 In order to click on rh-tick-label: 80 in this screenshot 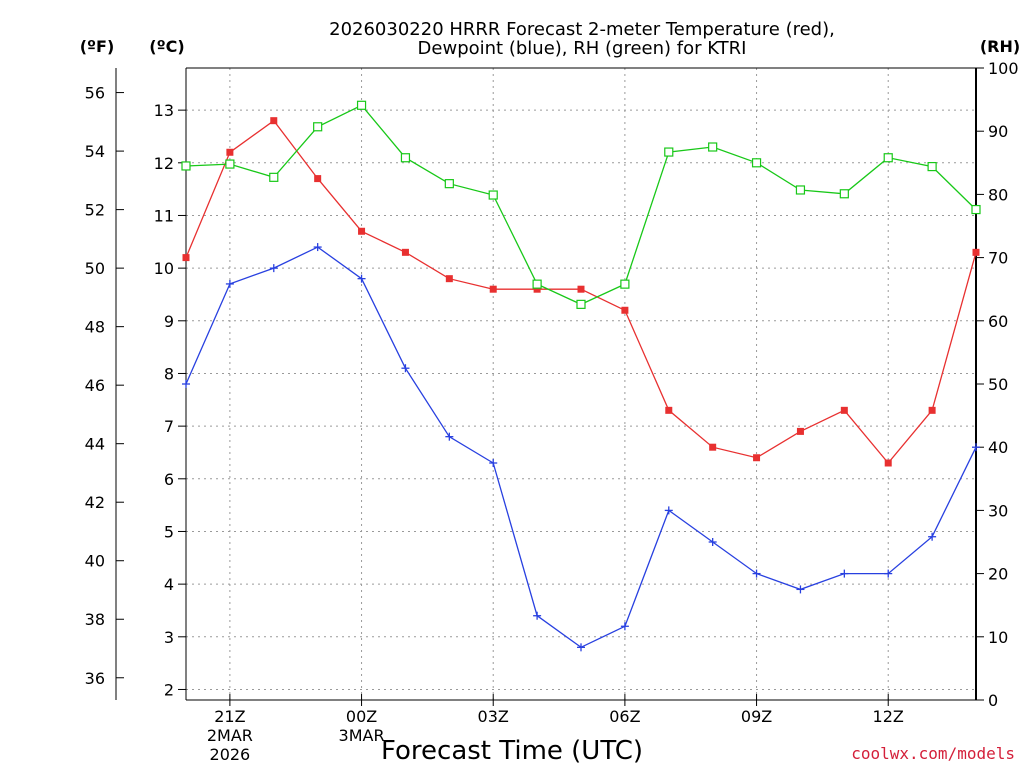, I will do `click(998, 194)`.